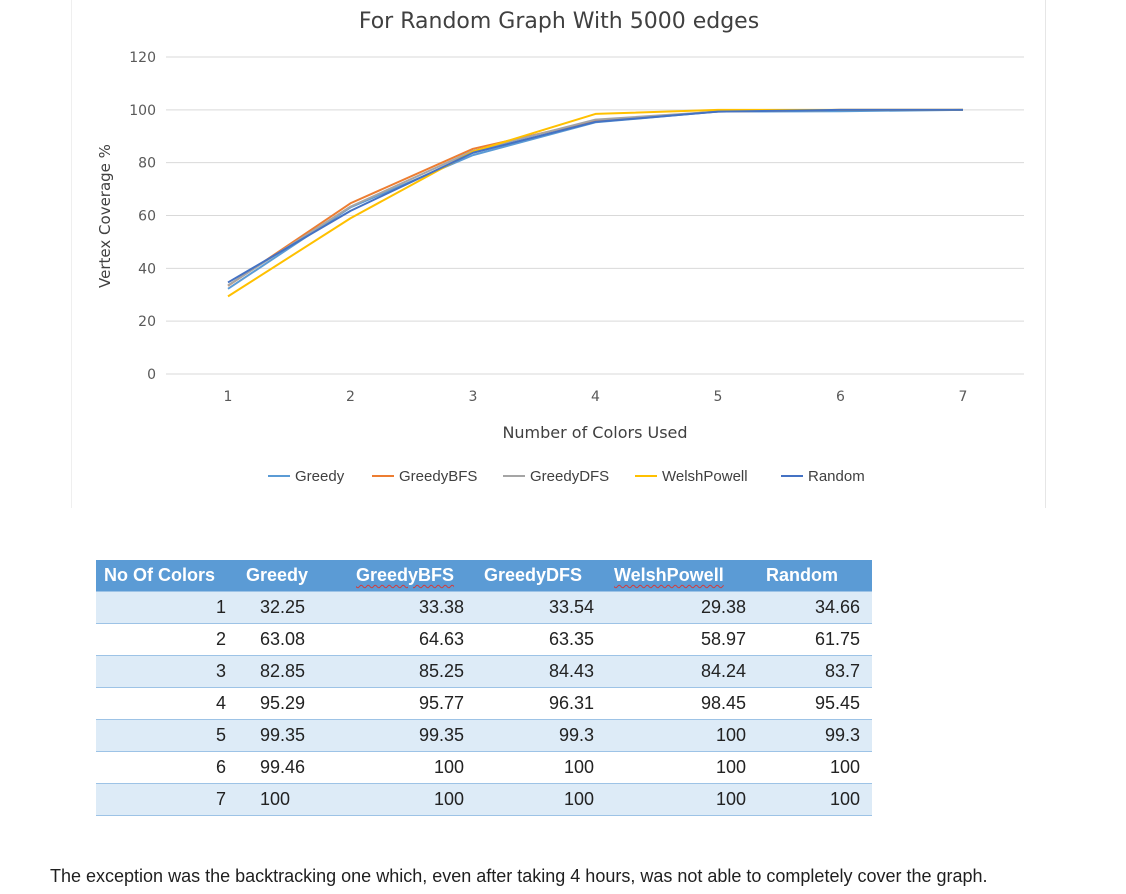 This screenshot has width=1126, height=894. I want to click on legend-label: Random, so click(836, 476).